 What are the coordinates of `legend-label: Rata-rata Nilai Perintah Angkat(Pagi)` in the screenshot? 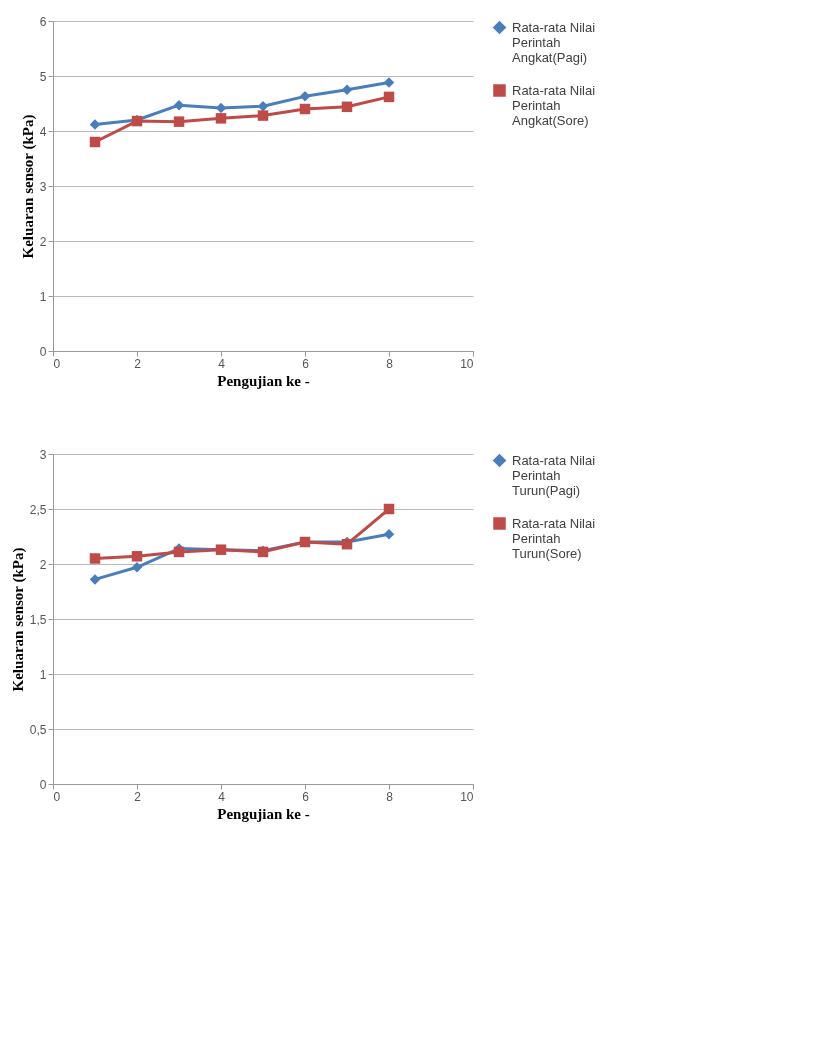 It's located at (554, 42).